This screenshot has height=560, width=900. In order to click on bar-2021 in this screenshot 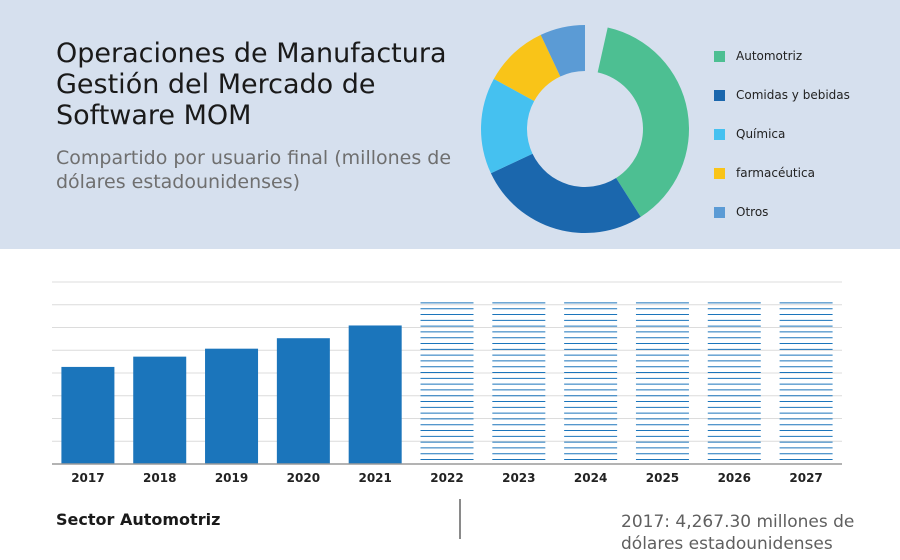, I will do `click(375, 394)`.